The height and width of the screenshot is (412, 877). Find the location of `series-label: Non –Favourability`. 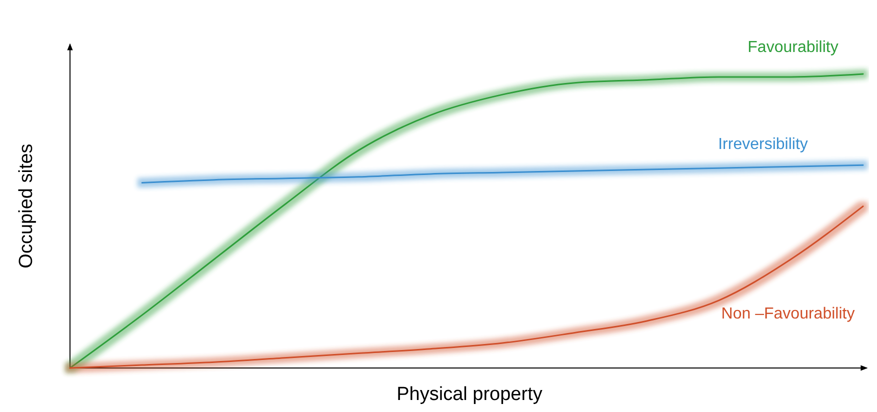

series-label: Non –Favourability is located at coordinates (788, 313).